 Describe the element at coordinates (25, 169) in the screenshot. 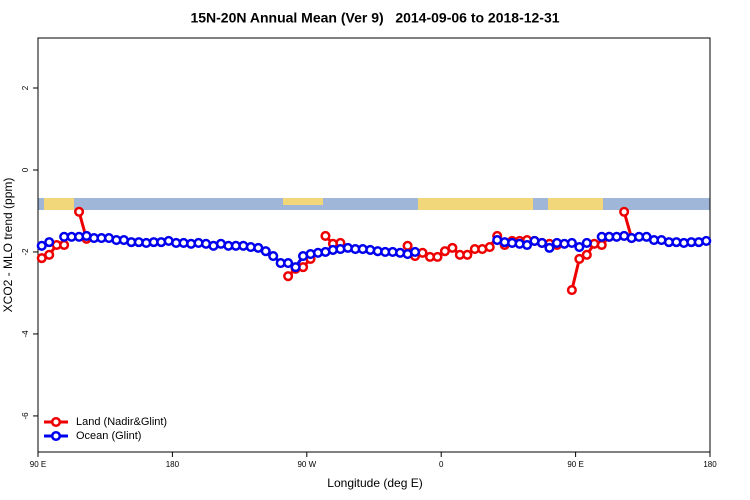

I see `y-tick-label: 0` at that location.